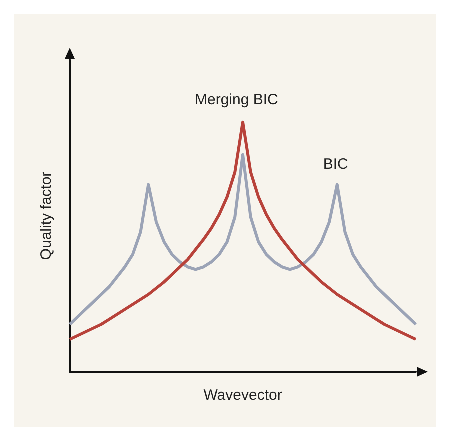 The height and width of the screenshot is (427, 449). I want to click on annotation: BIC, so click(336, 164).